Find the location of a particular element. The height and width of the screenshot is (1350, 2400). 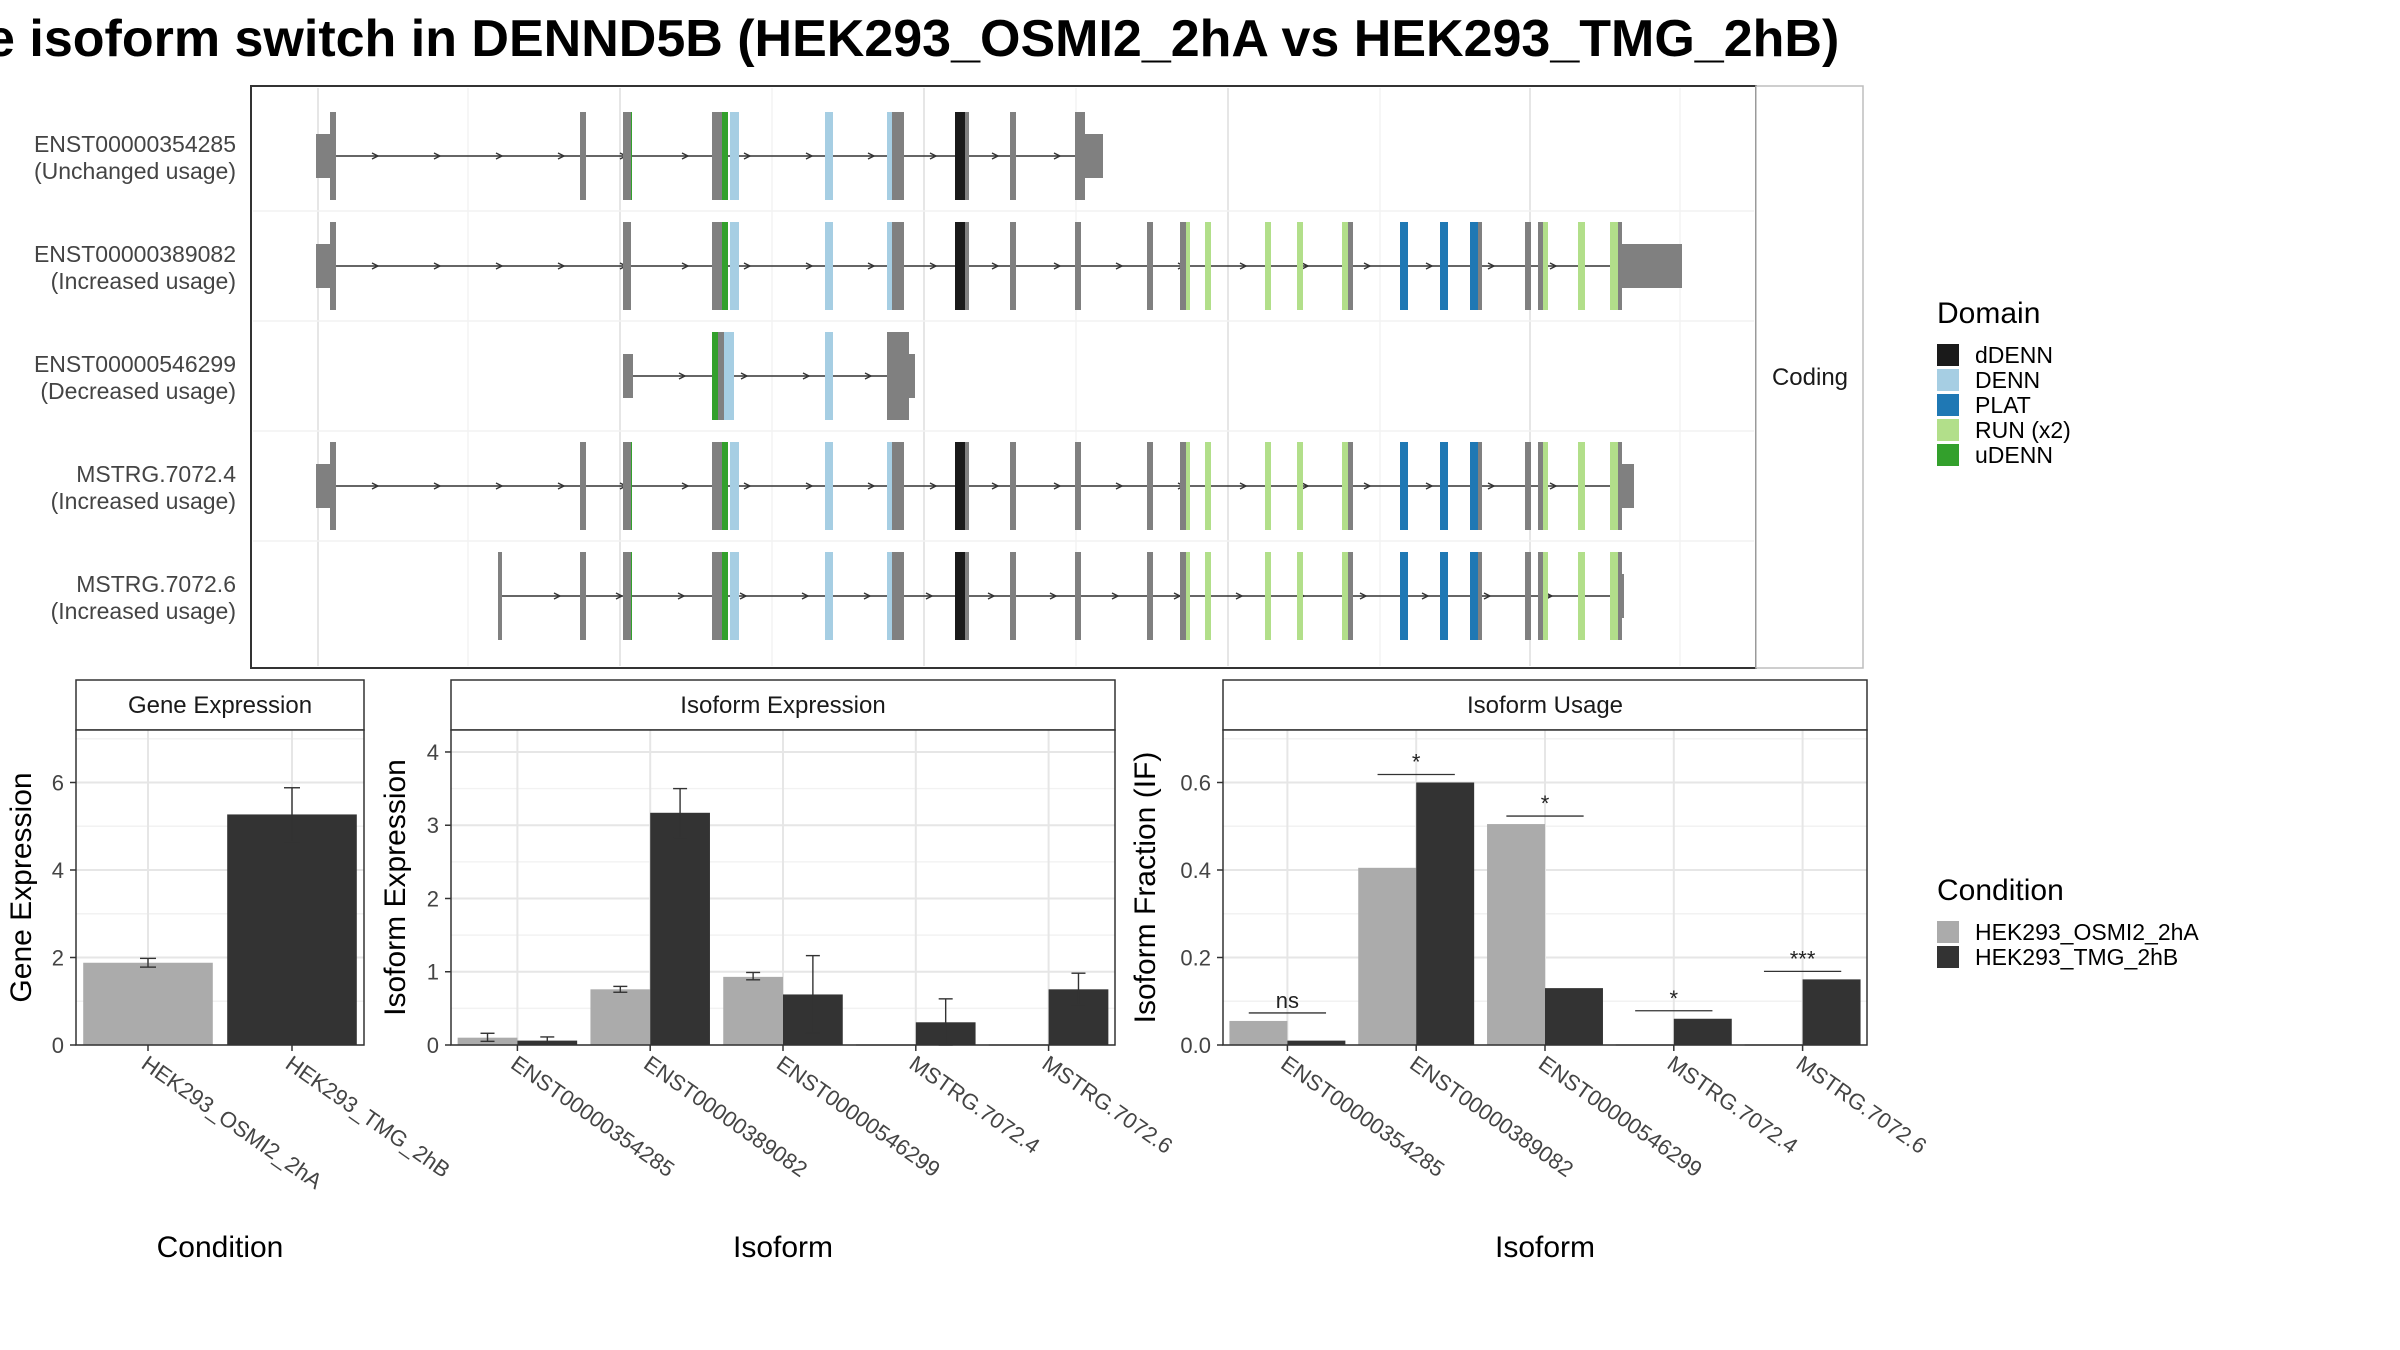

strip-coding-label: Coding is located at coordinates (1810, 377).